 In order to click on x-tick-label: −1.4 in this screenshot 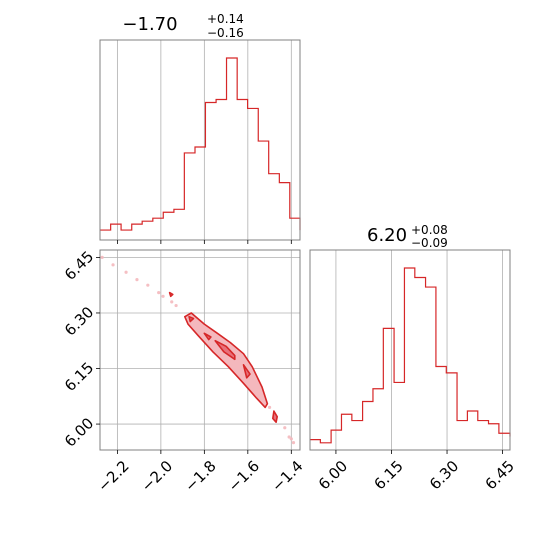, I will do `click(287, 476)`.